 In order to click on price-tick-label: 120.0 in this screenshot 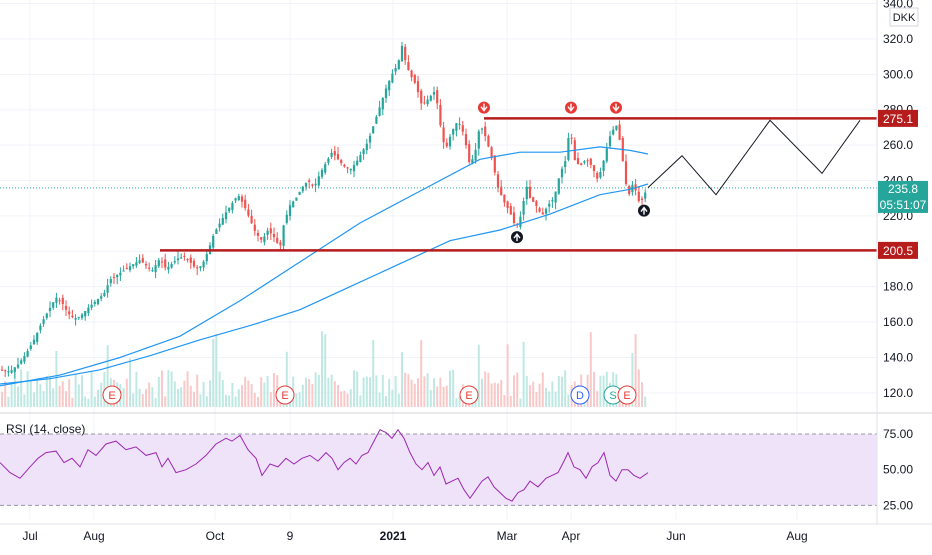, I will do `click(898, 393)`.